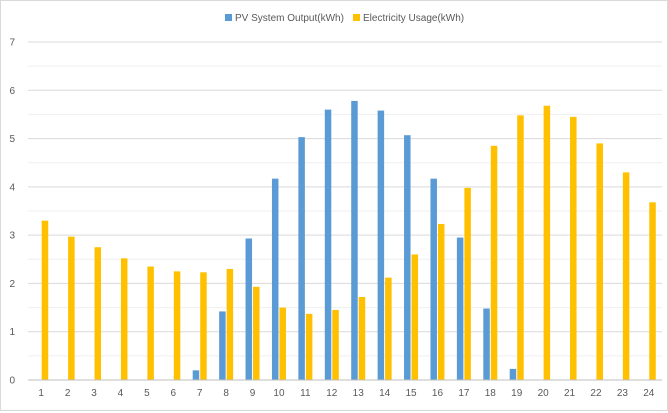  I want to click on y-tick-label: 1, so click(12, 332).